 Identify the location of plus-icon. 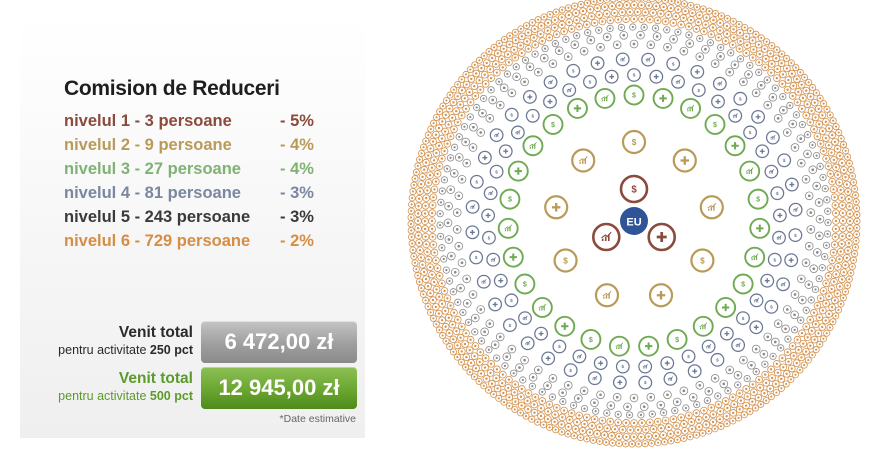
(530, 97).